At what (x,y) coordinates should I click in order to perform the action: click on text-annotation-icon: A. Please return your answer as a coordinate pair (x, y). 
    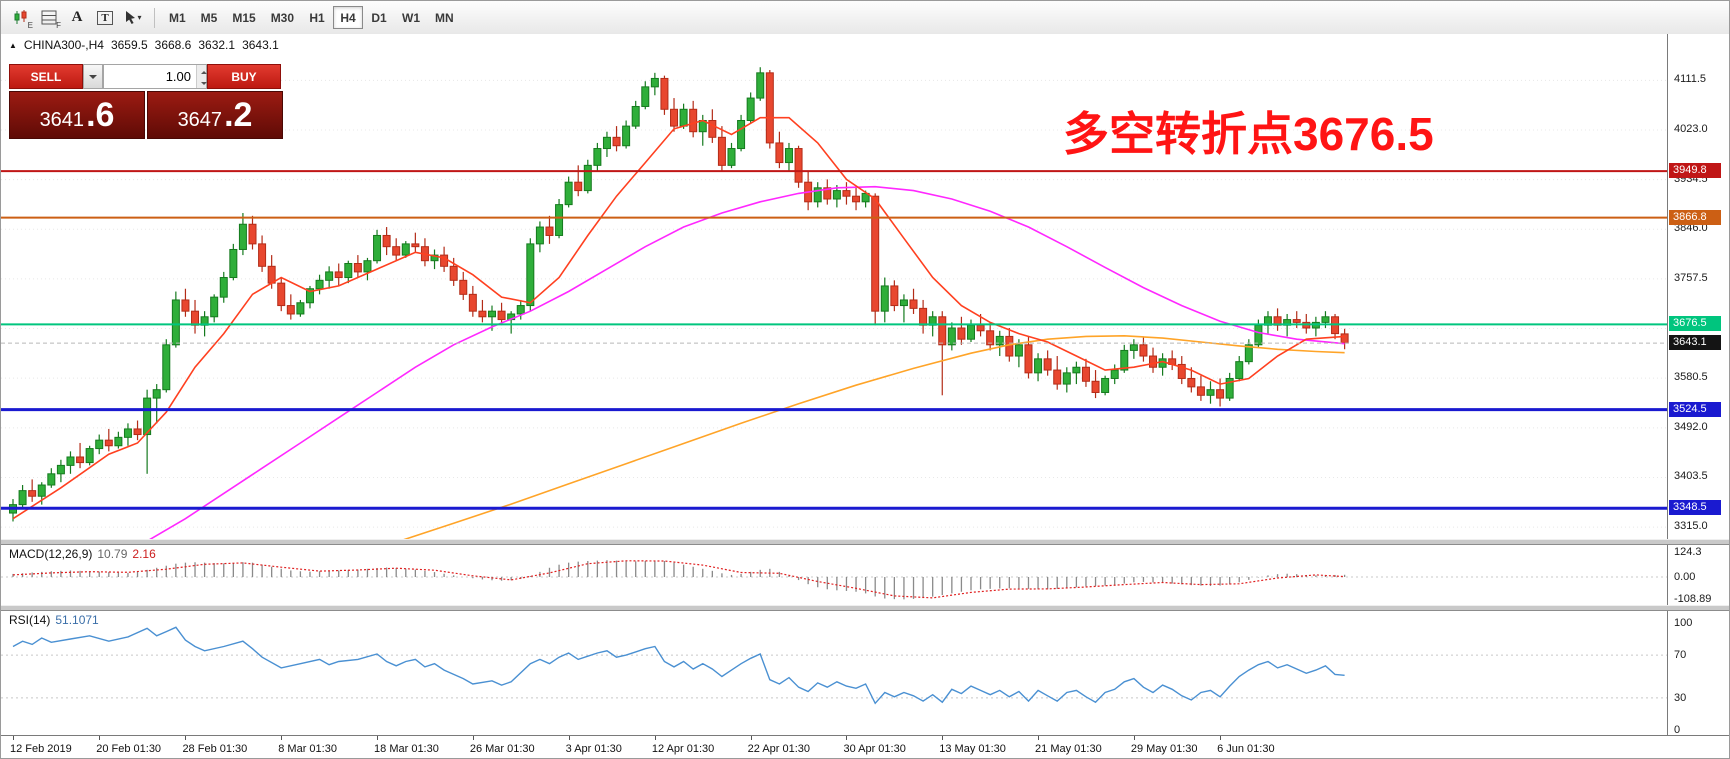
    Looking at the image, I should click on (77, 17).